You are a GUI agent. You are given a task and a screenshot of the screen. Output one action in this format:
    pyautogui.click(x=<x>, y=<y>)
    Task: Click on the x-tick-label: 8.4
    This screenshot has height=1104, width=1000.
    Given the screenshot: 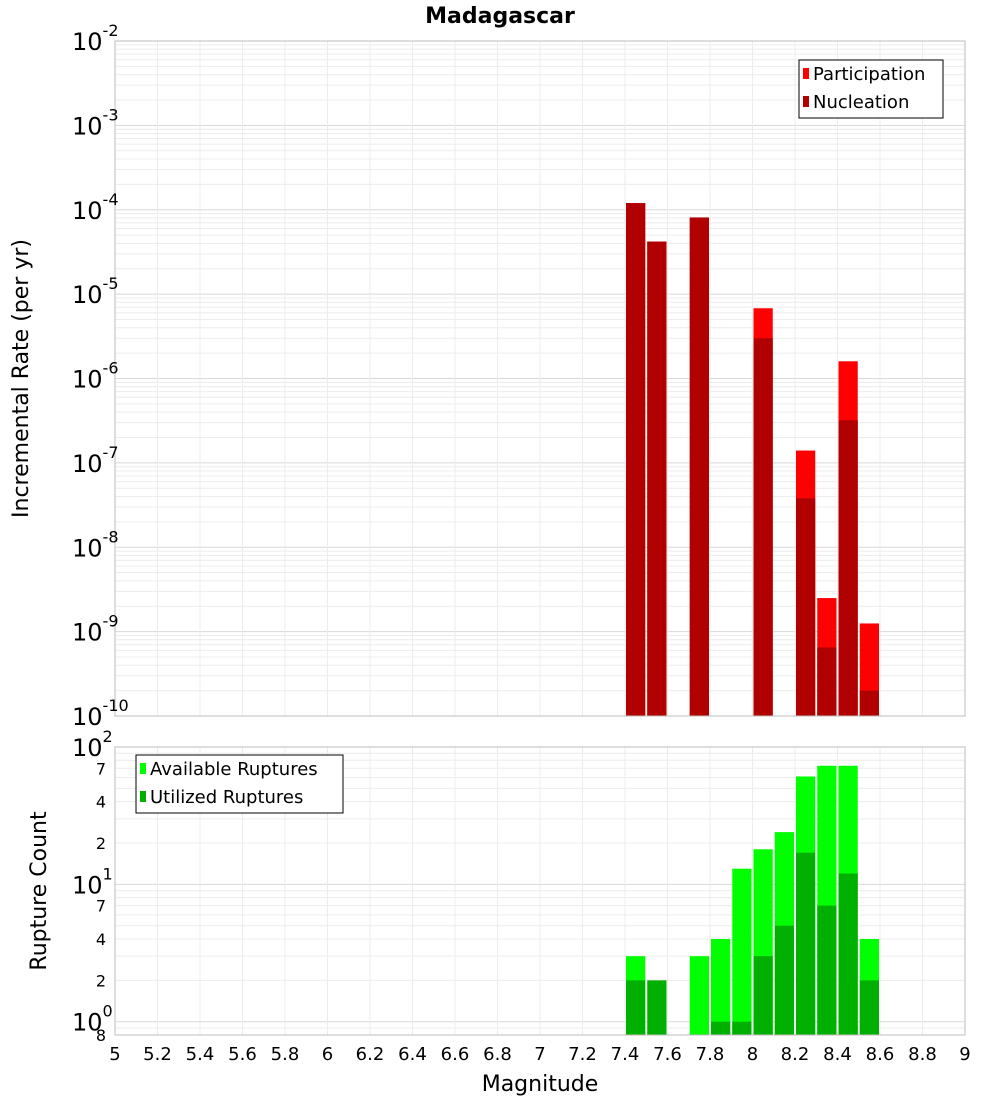 What is the action you would take?
    pyautogui.click(x=837, y=1054)
    